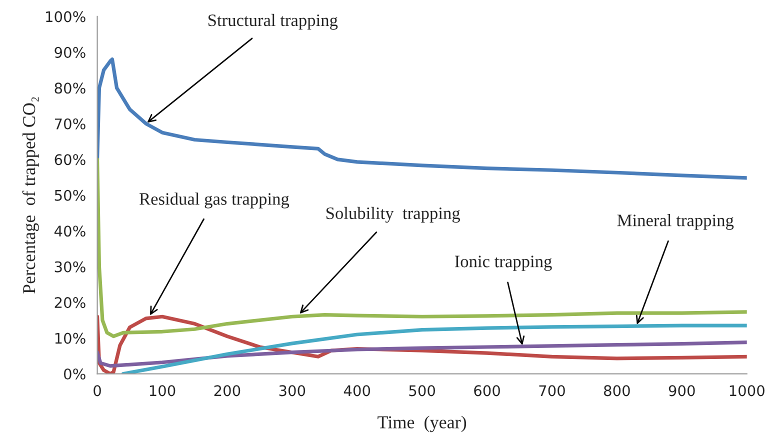 The height and width of the screenshot is (445, 766). Describe the element at coordinates (70, 88) in the screenshot. I see `y-tick-label: 80%` at that location.